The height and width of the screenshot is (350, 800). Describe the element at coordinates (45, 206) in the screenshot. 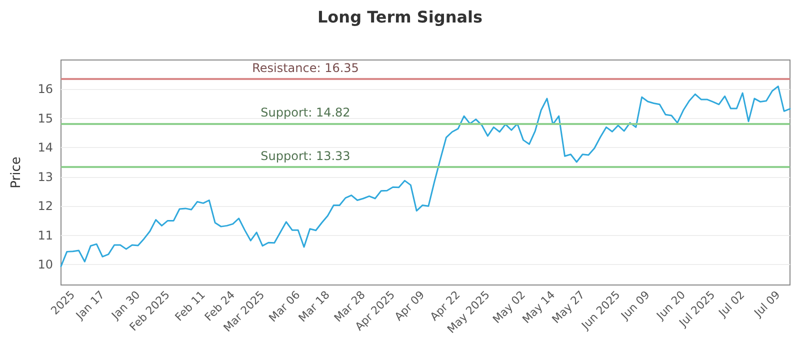

I see `y-tick-label: 12` at that location.